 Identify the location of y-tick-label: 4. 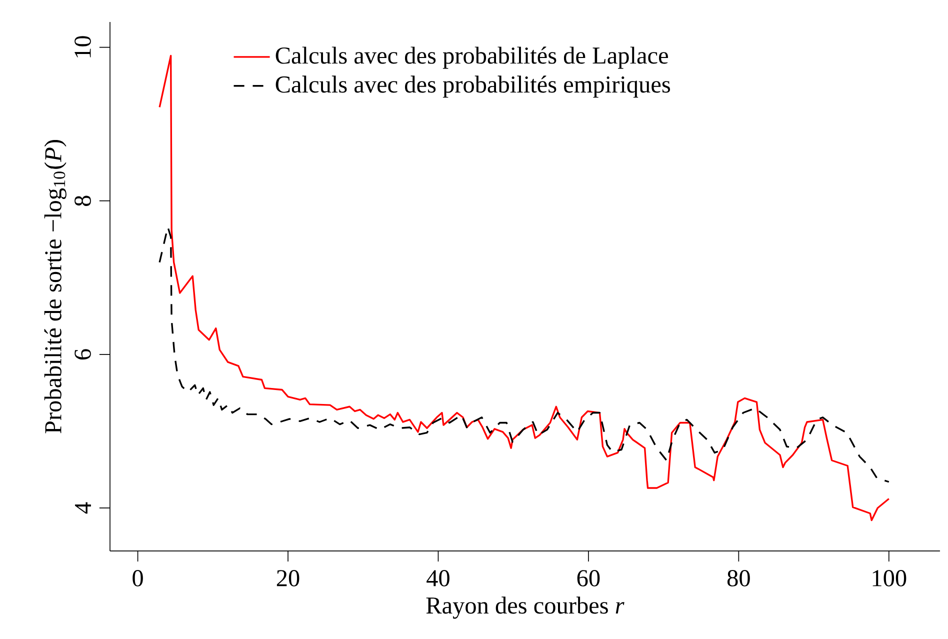
(82, 508).